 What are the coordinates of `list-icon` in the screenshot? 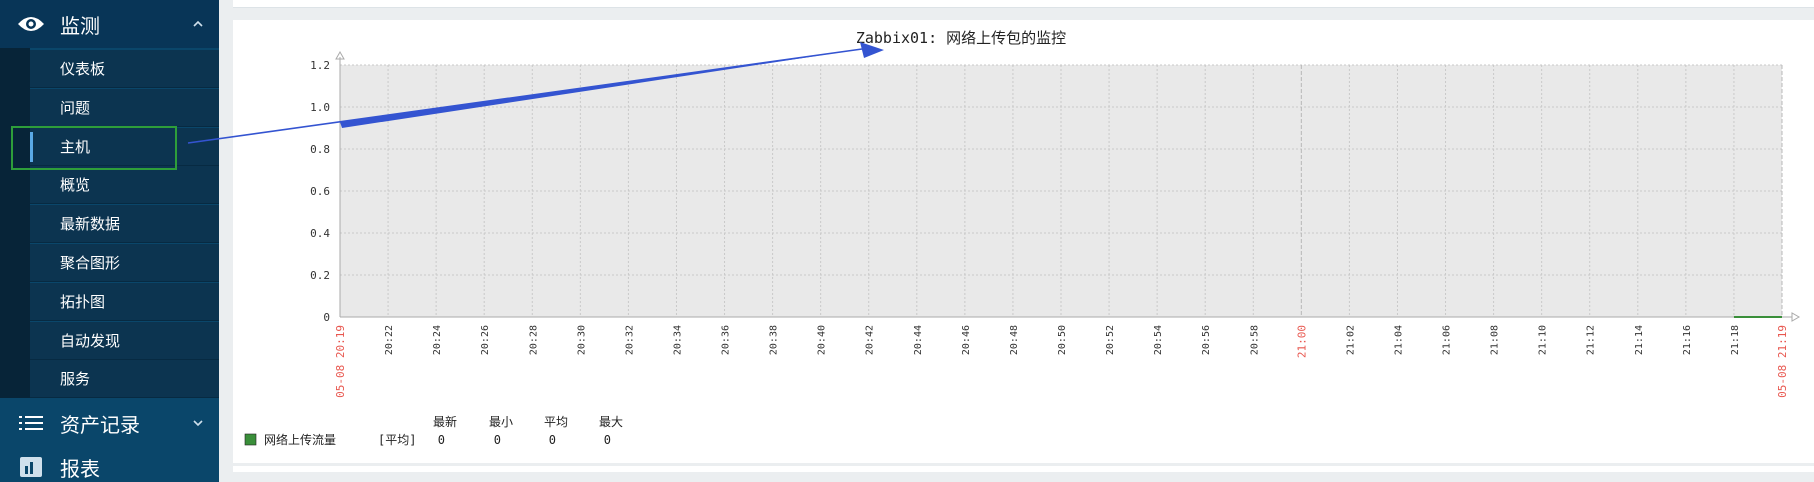 It's located at (31, 423).